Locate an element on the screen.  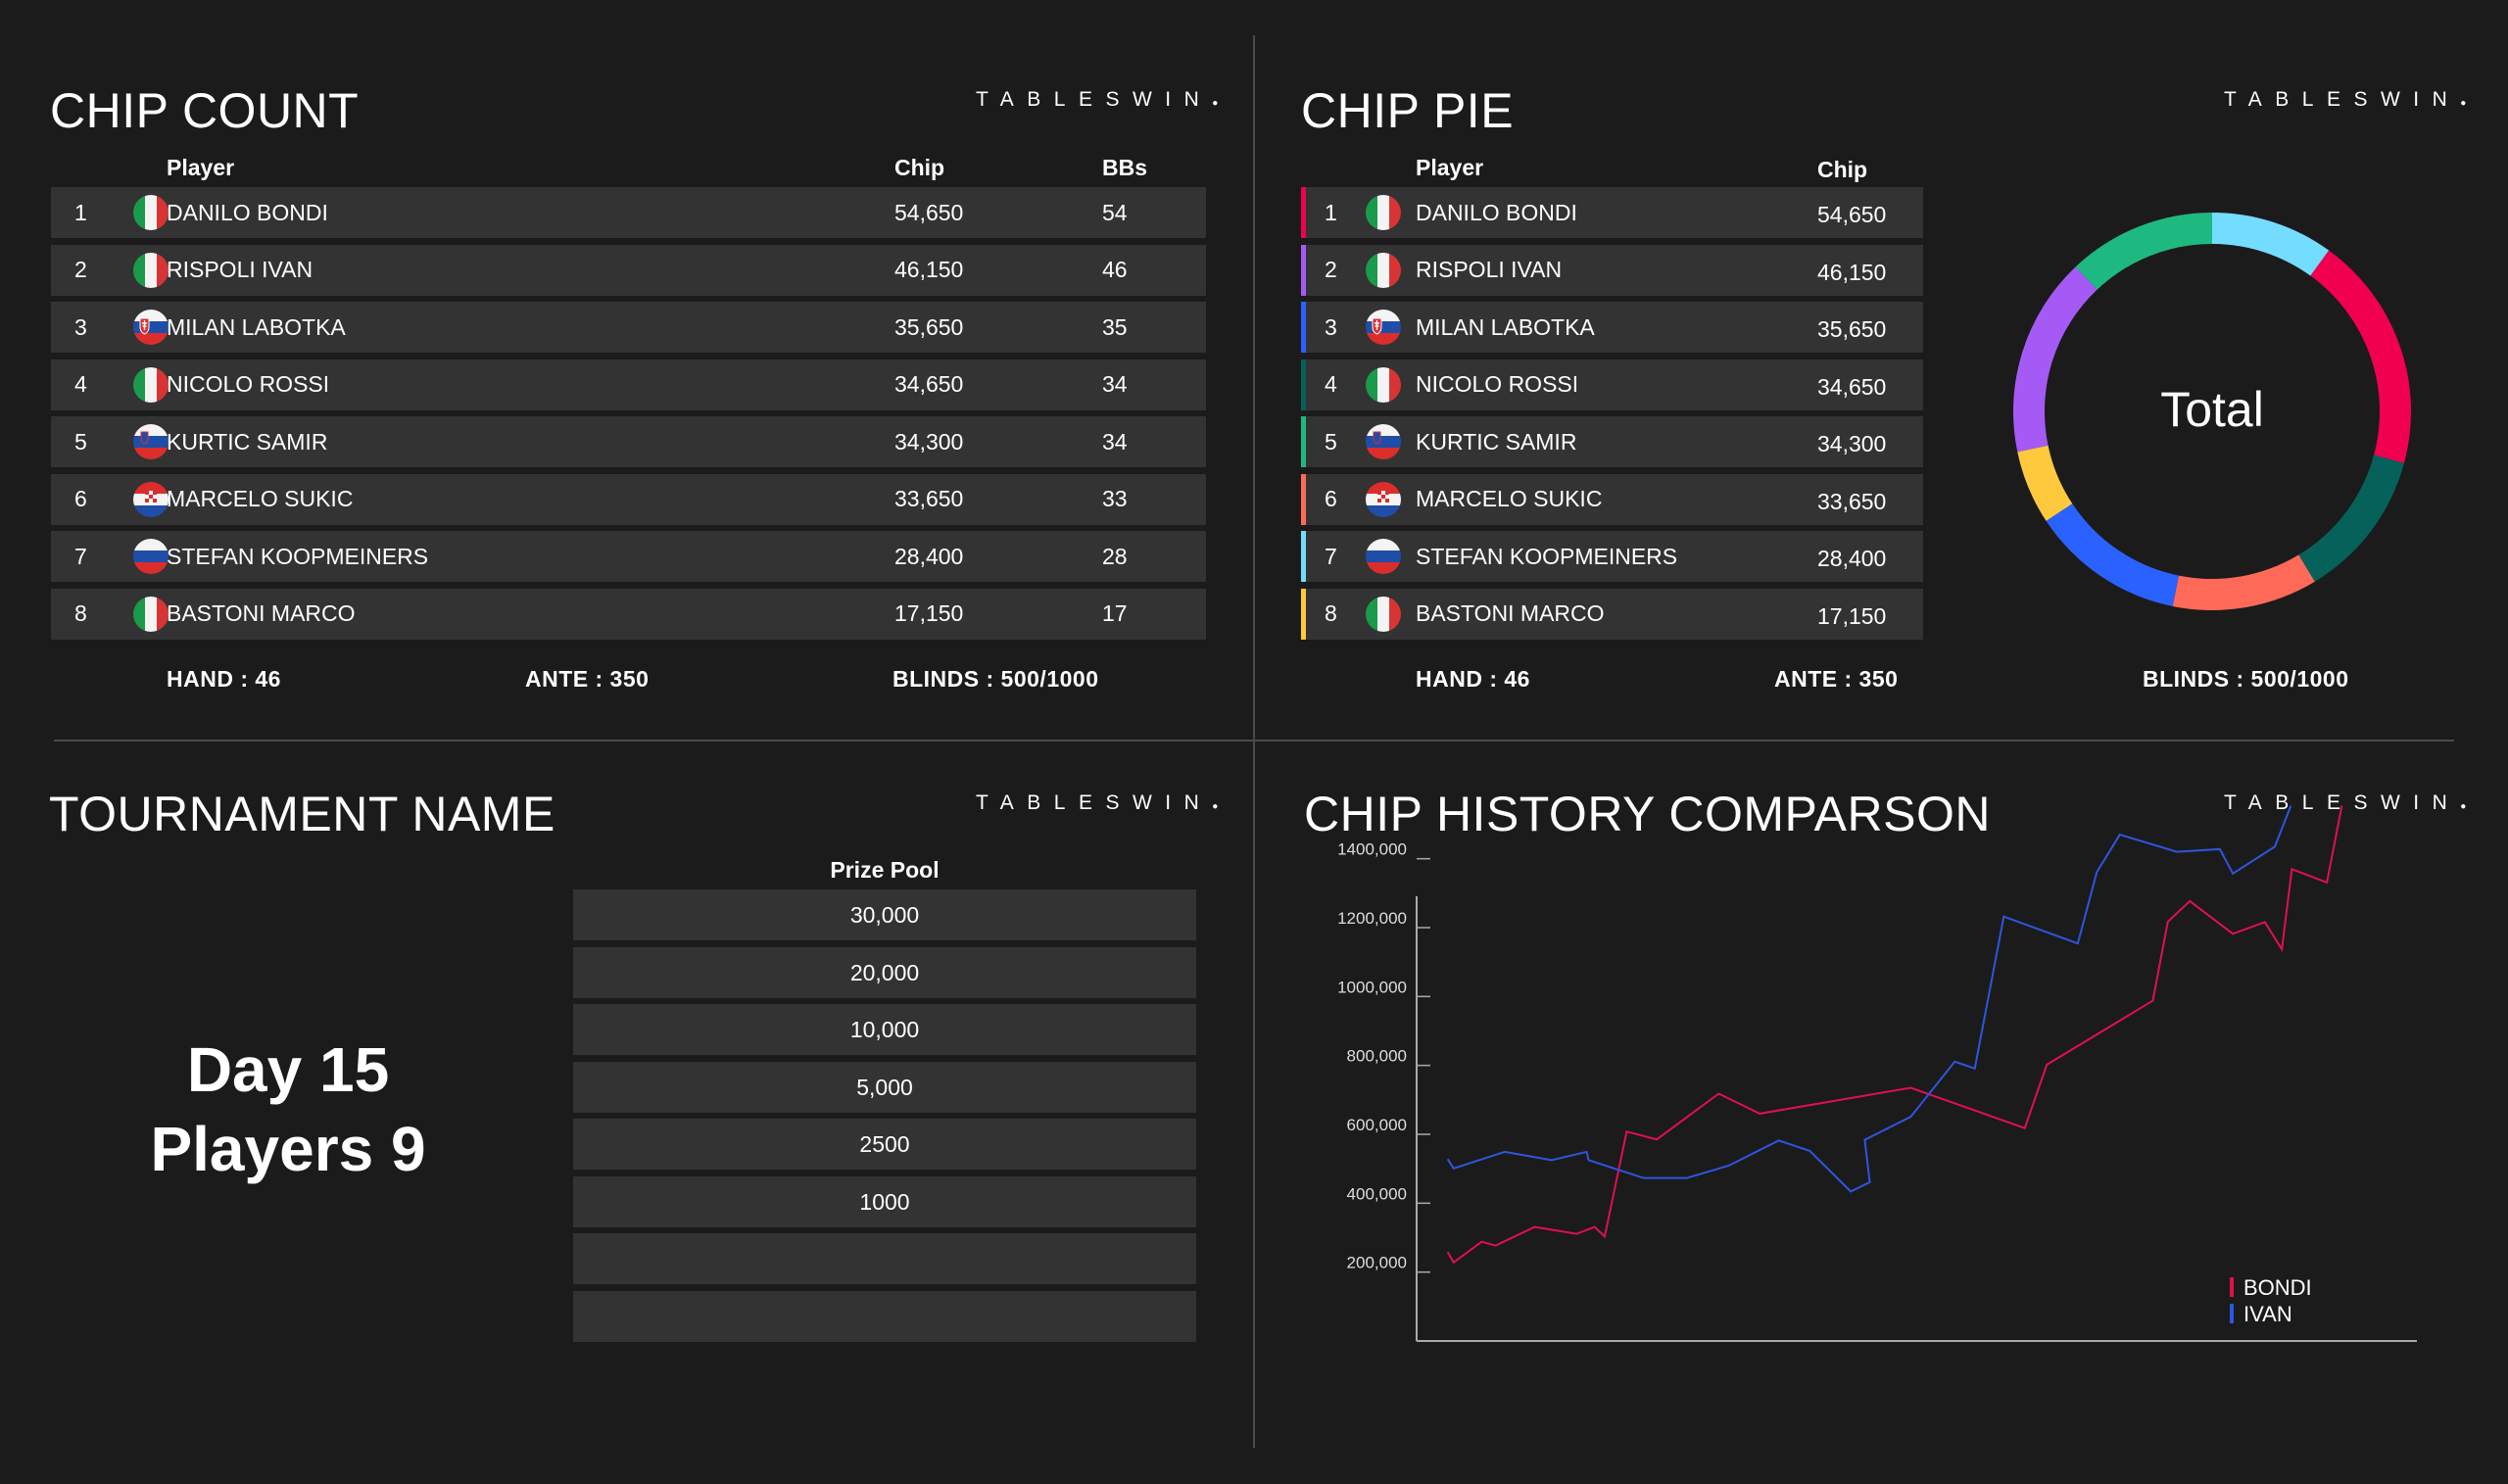
bbs-value: 46 is located at coordinates (1115, 269).